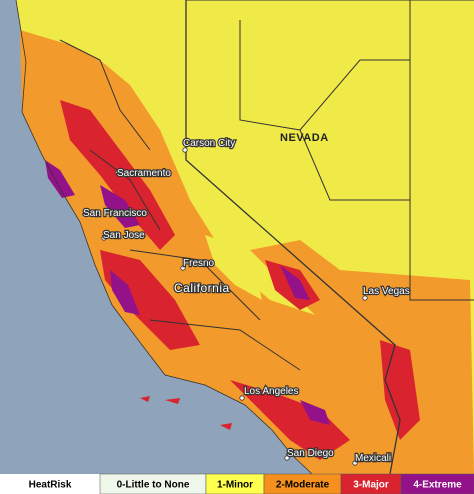 The width and height of the screenshot is (474, 494). What do you see at coordinates (386, 291) in the screenshot?
I see `city-label: Las Vegas` at bounding box center [386, 291].